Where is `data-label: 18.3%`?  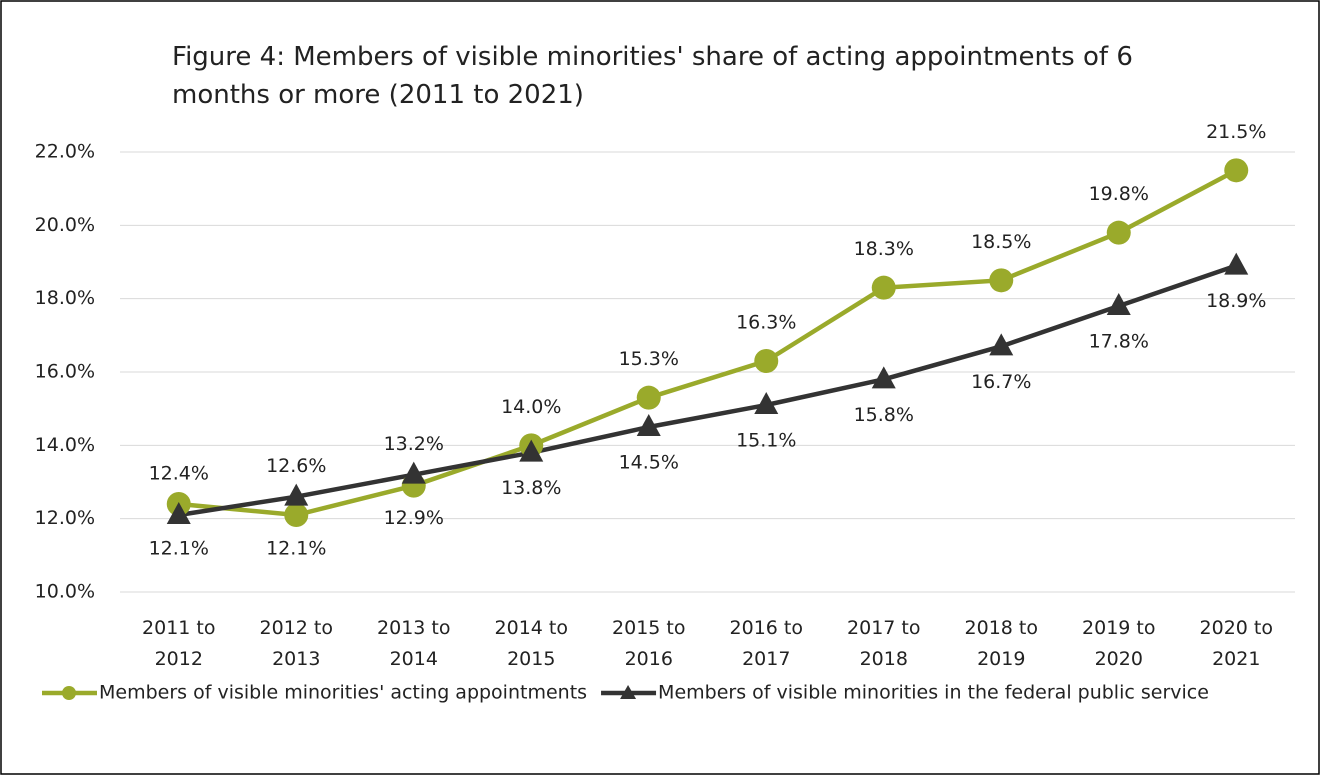 data-label: 18.3% is located at coordinates (884, 249).